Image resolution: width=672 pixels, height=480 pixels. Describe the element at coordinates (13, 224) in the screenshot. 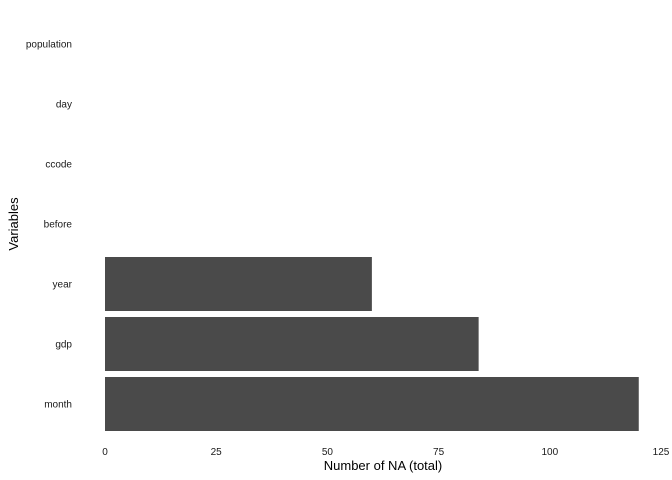

I see `y-axis-title: Variables` at that location.